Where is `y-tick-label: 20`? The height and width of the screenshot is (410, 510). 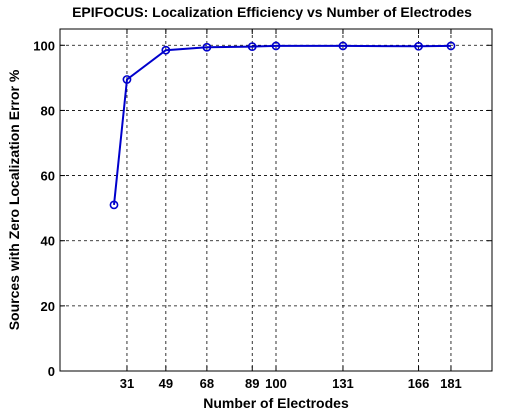
y-tick-label: 20 is located at coordinates (48, 306).